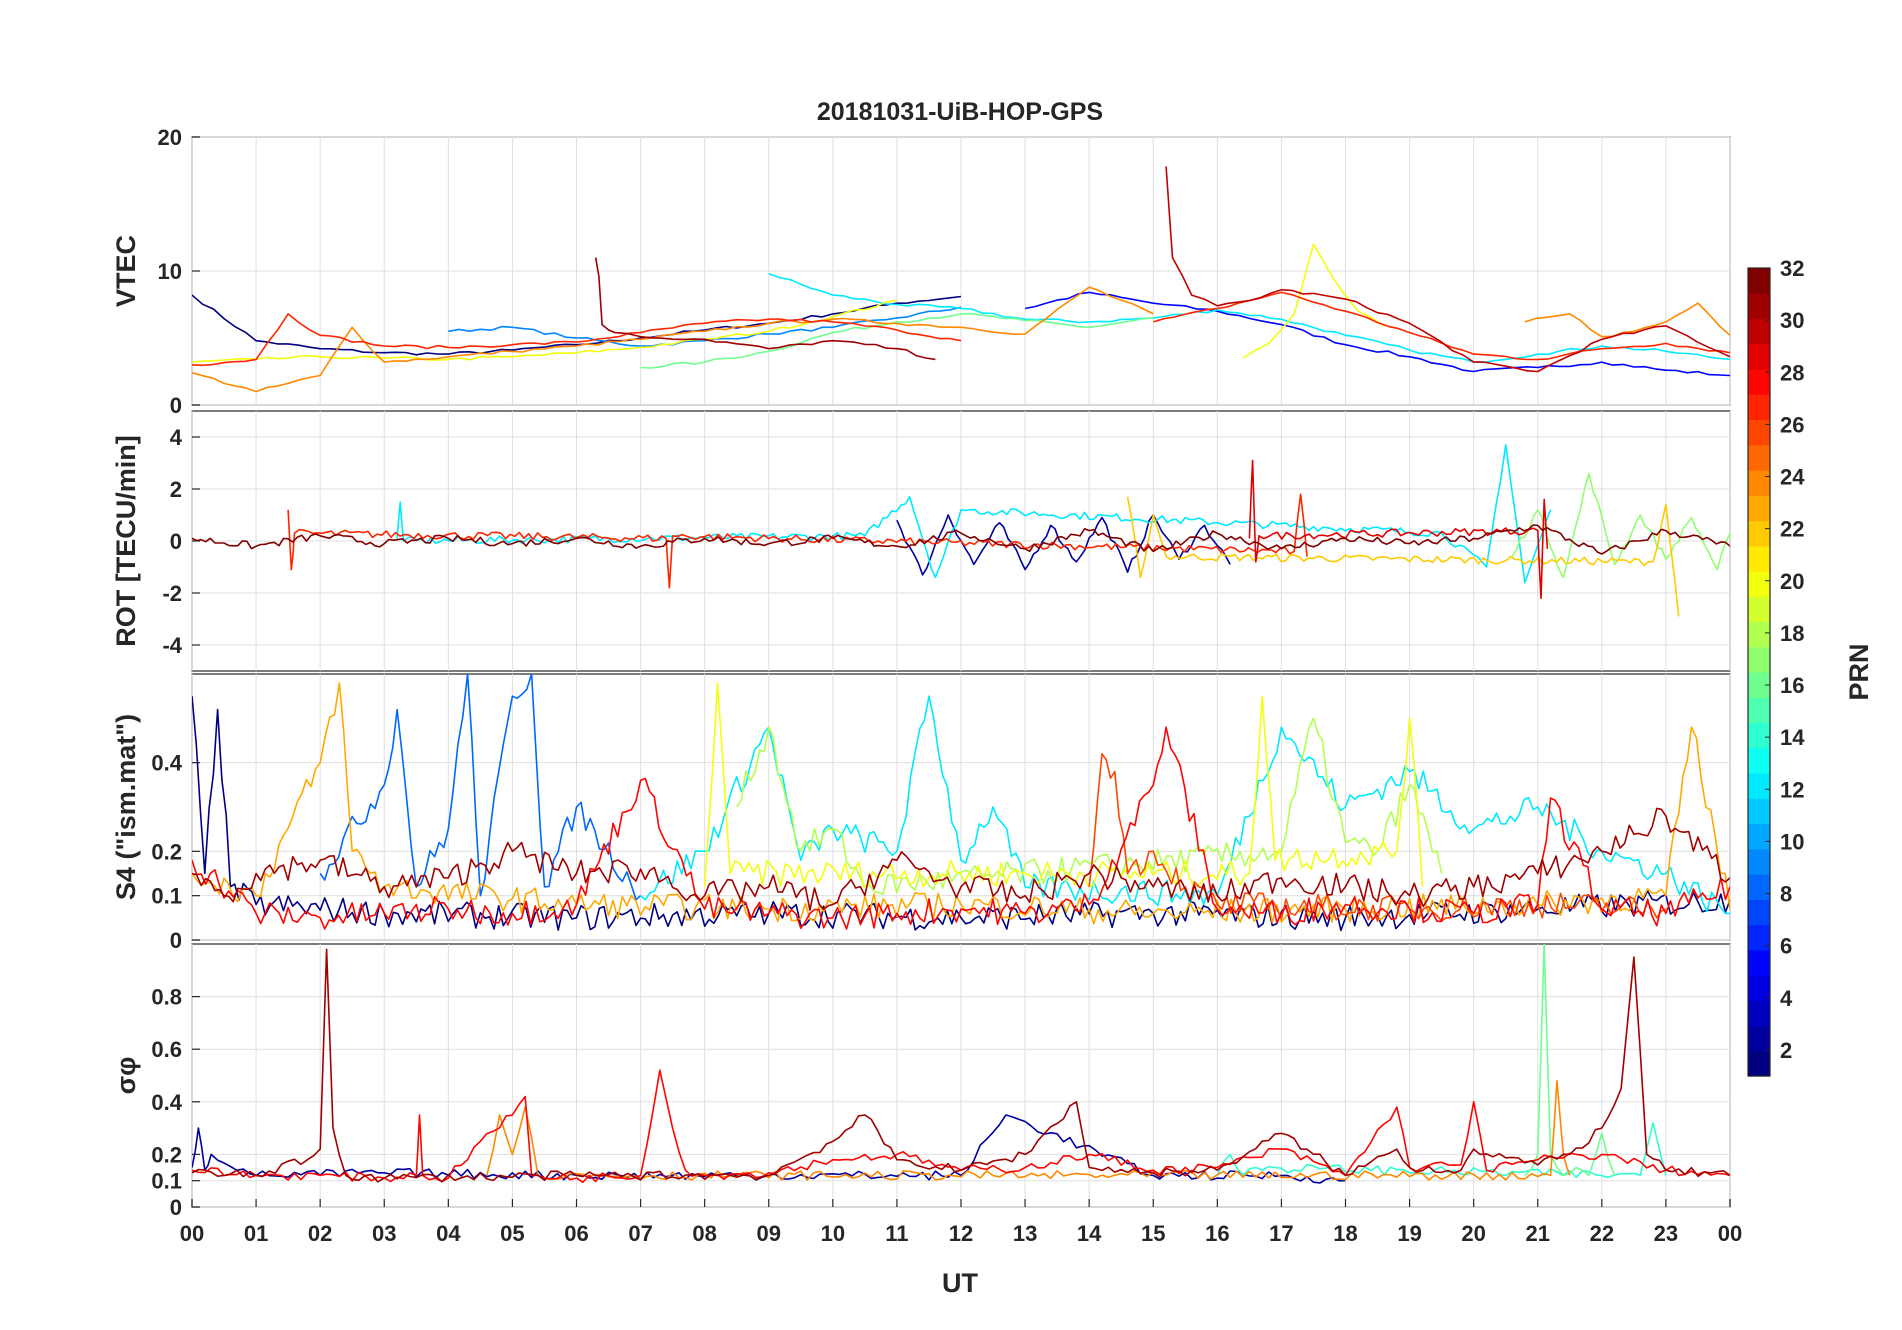 The image size is (1902, 1330). What do you see at coordinates (126, 807) in the screenshot?
I see `y-axis-label-3: S4 ("ism.mat")` at bounding box center [126, 807].